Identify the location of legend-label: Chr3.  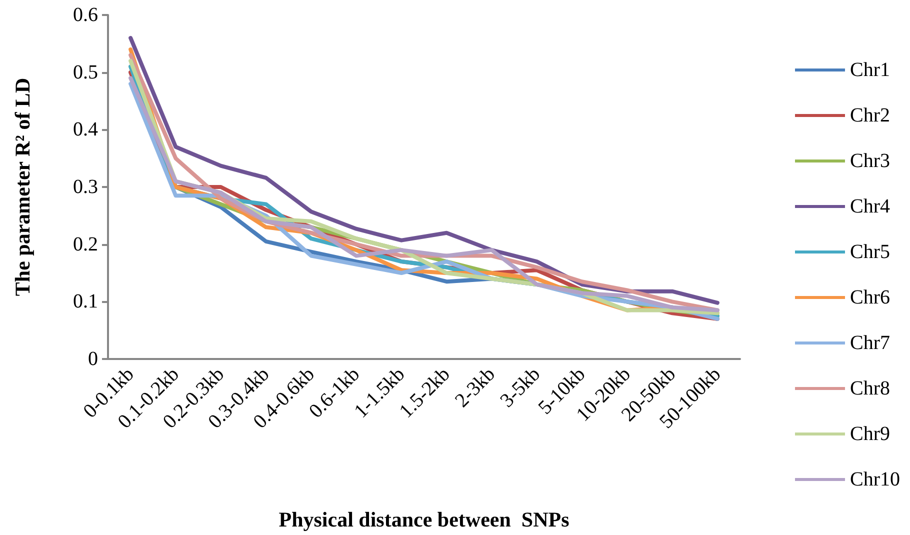
(870, 161).